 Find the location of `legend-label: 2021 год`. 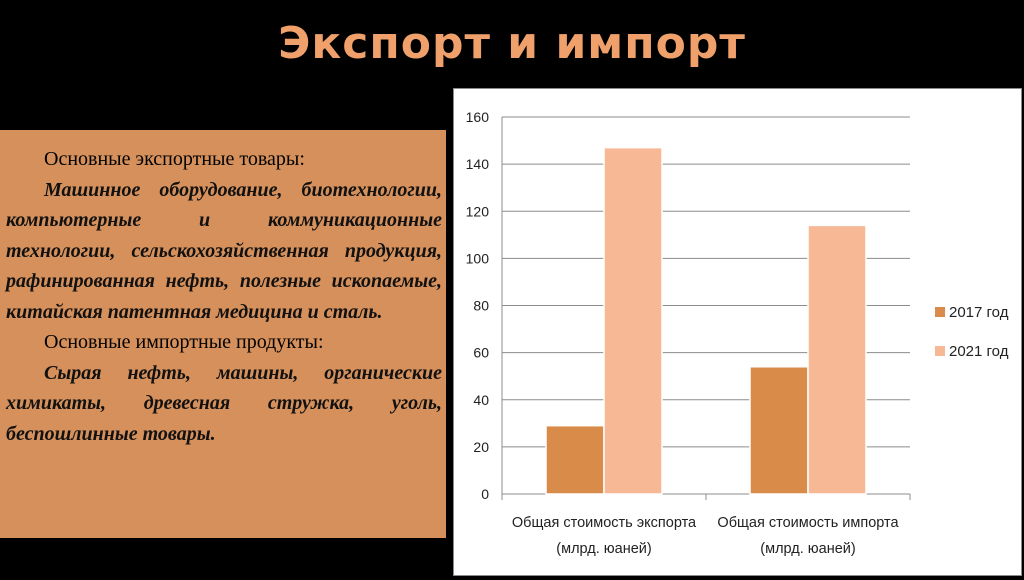

legend-label: 2021 год is located at coordinates (979, 351).